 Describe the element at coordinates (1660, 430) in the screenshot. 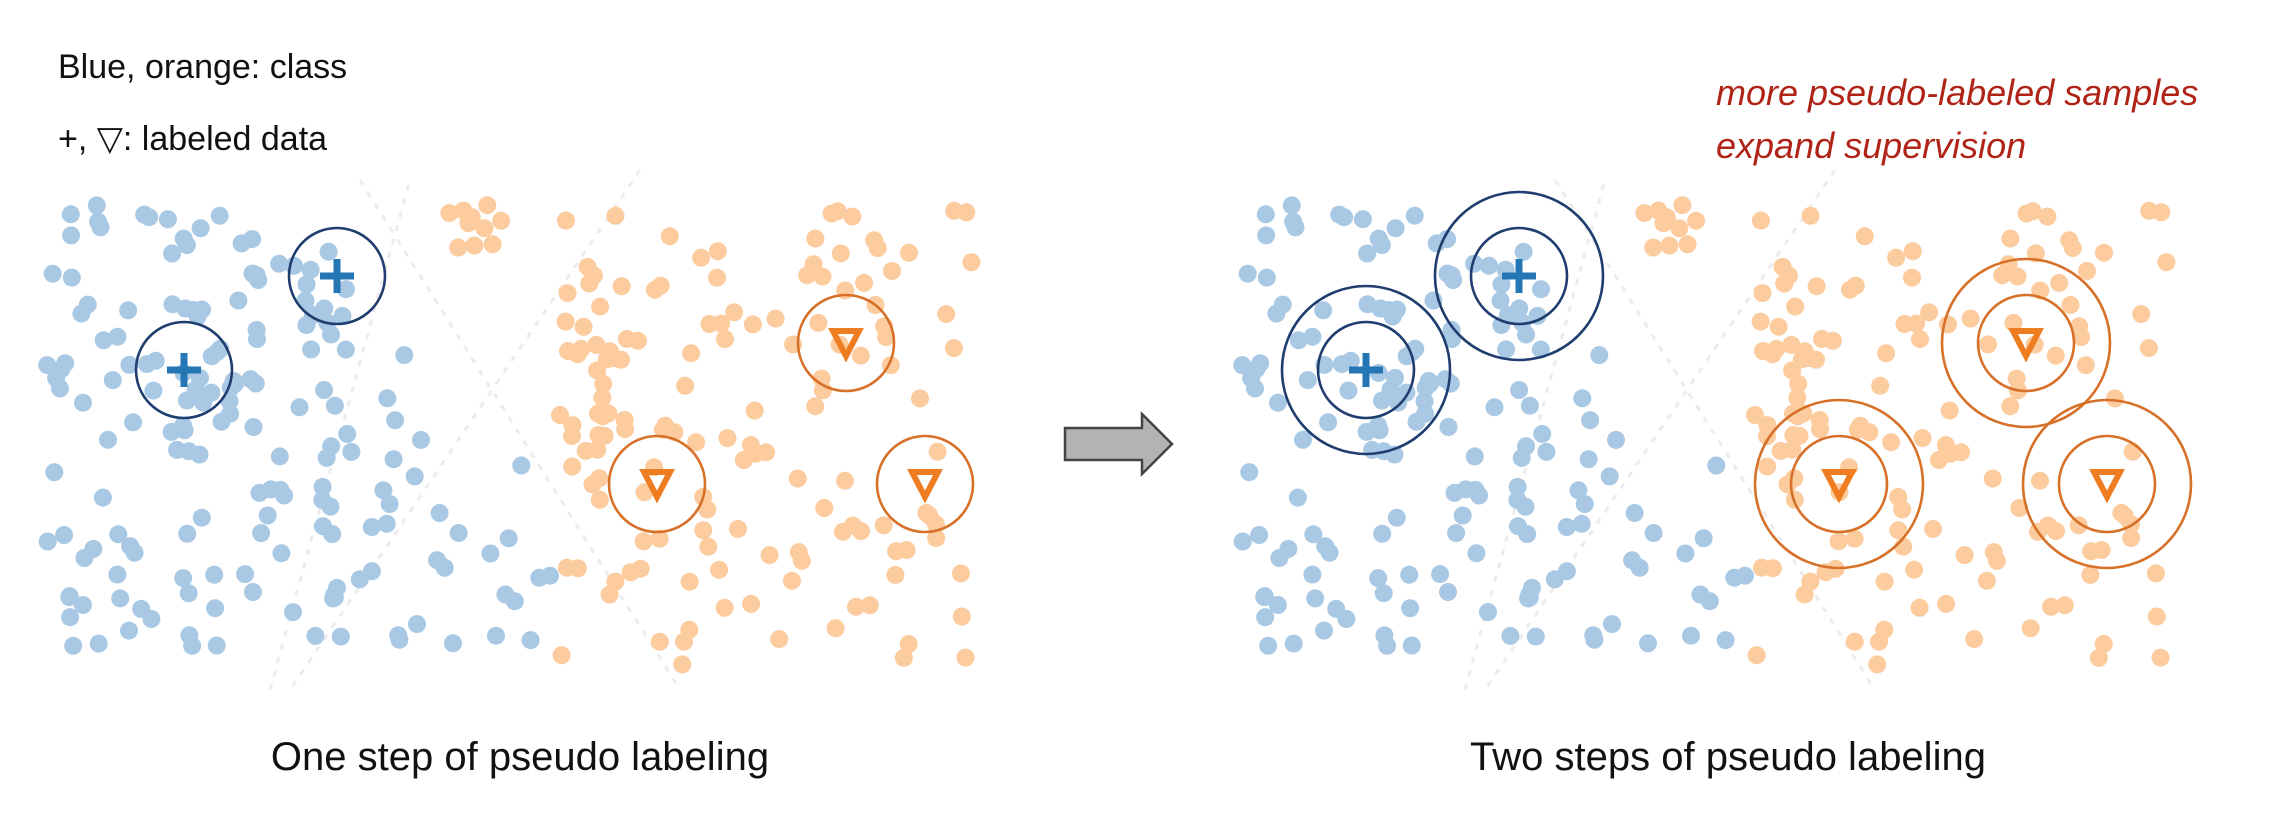

I see `guide-line` at that location.